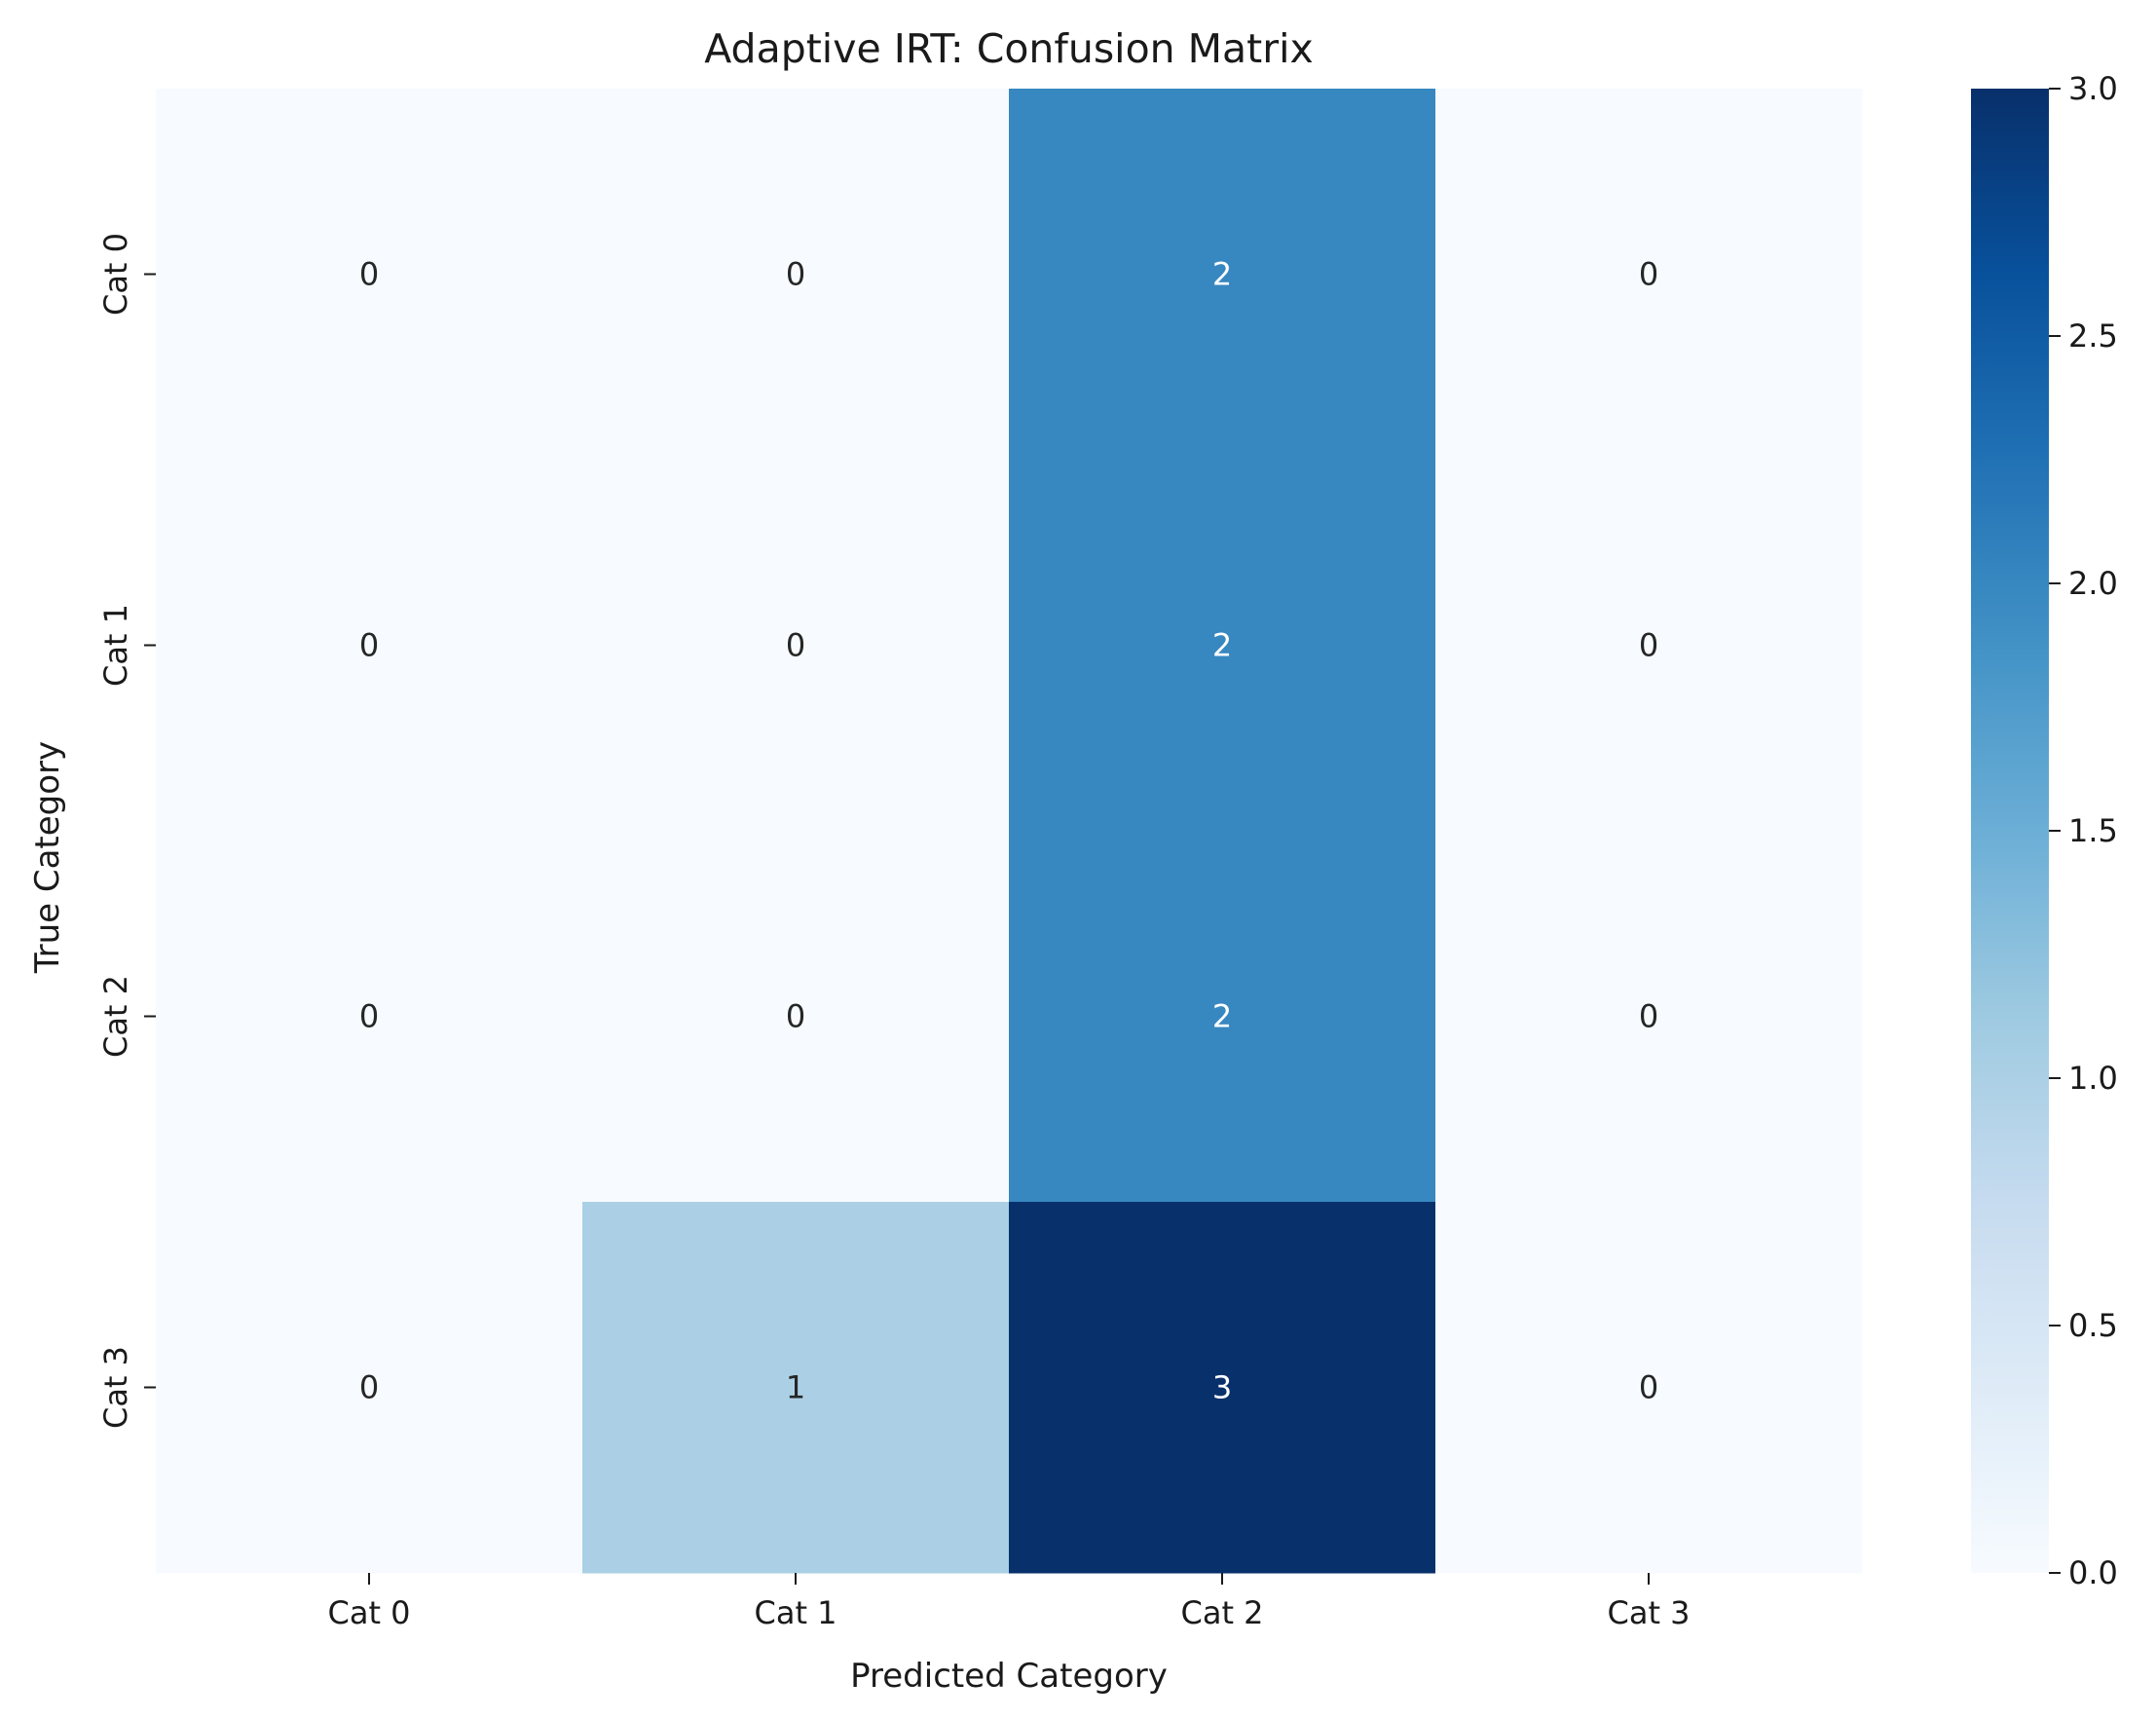  Describe the element at coordinates (2093, 583) in the screenshot. I see `colorbar-tick-label: 2.0` at that location.